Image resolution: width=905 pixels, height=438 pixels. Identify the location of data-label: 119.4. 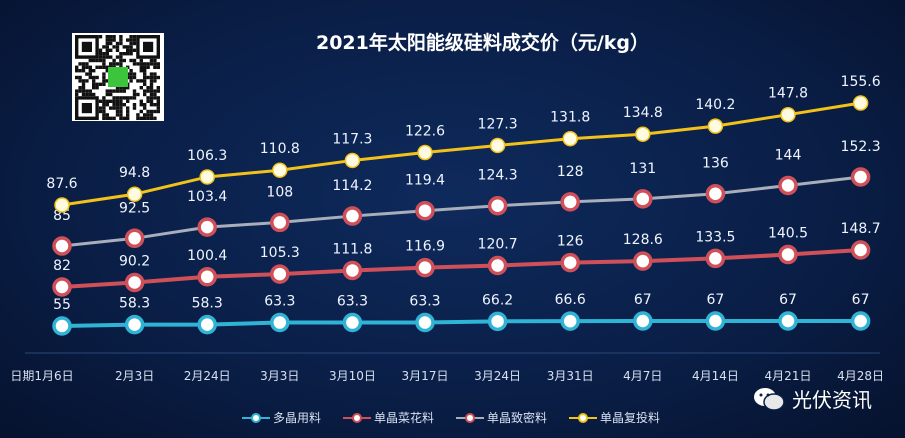
(425, 181).